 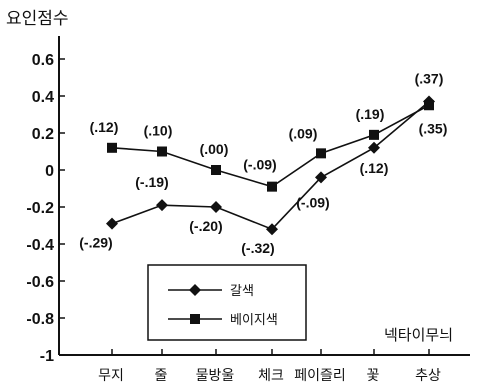 What do you see at coordinates (195, 319) in the screenshot?
I see `legend-square-marker` at bounding box center [195, 319].